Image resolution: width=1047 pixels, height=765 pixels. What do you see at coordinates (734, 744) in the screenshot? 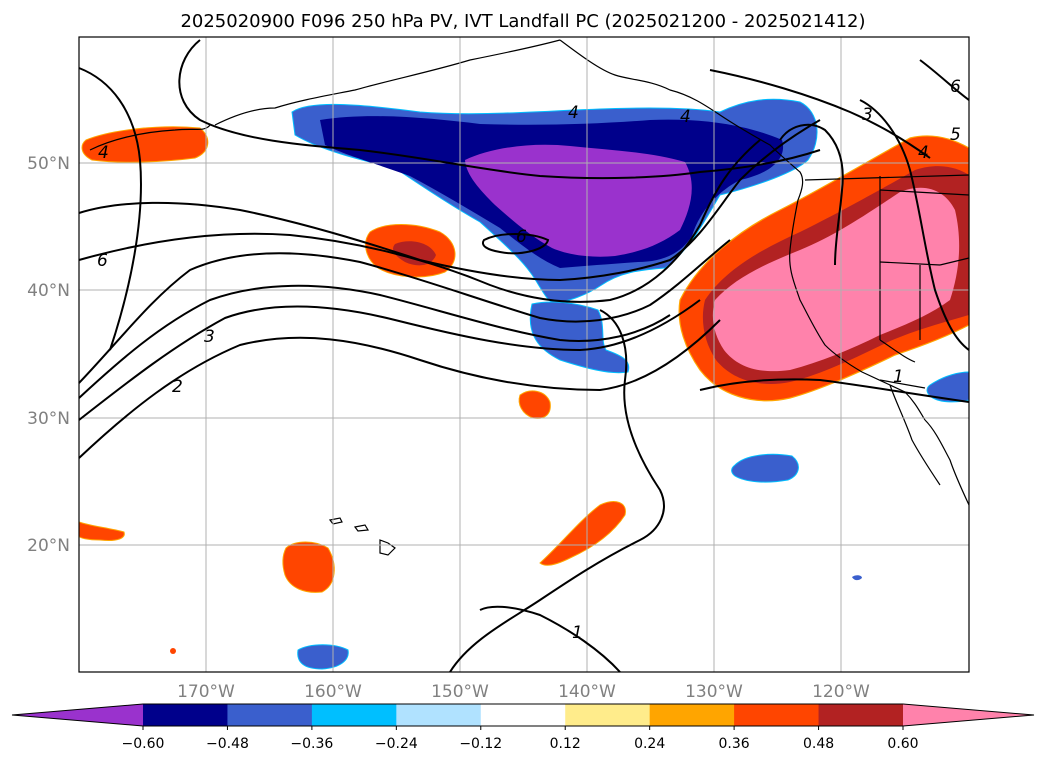
I see `colorbar-tick-label: 0.36` at bounding box center [734, 744].